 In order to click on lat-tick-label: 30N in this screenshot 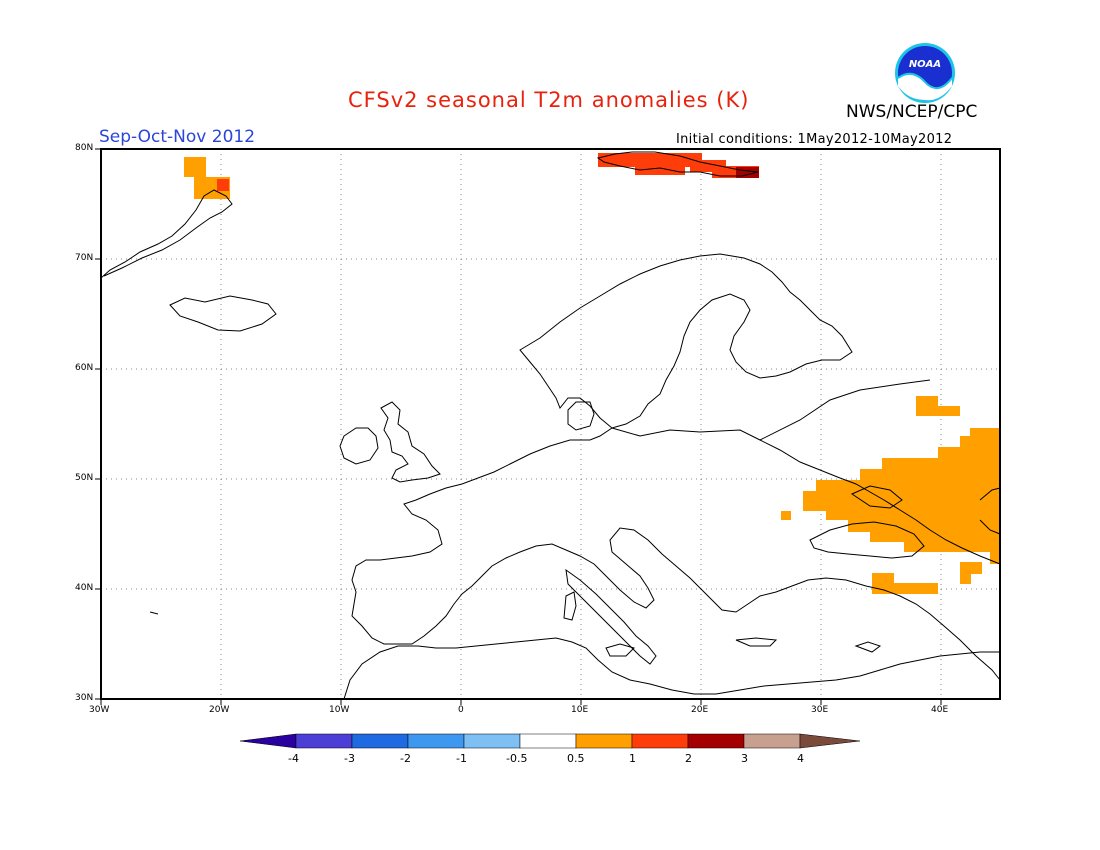, I will do `click(84, 698)`.